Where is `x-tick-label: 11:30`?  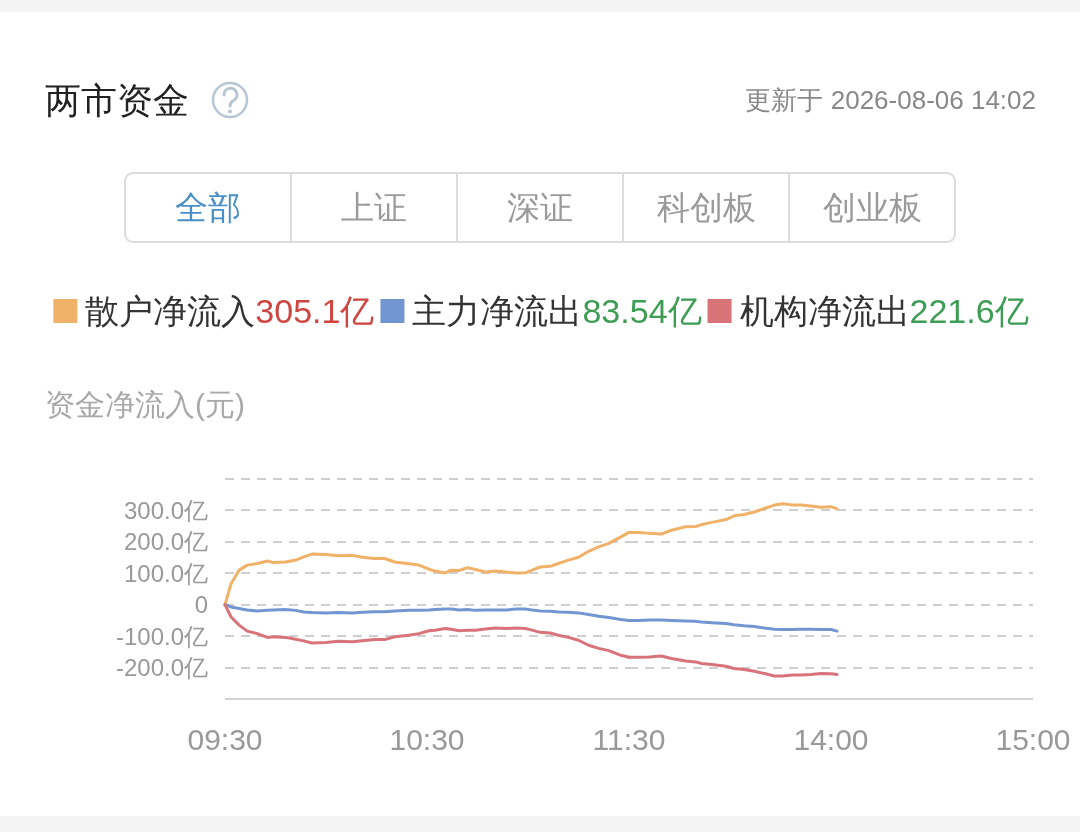 x-tick-label: 11:30 is located at coordinates (629, 739).